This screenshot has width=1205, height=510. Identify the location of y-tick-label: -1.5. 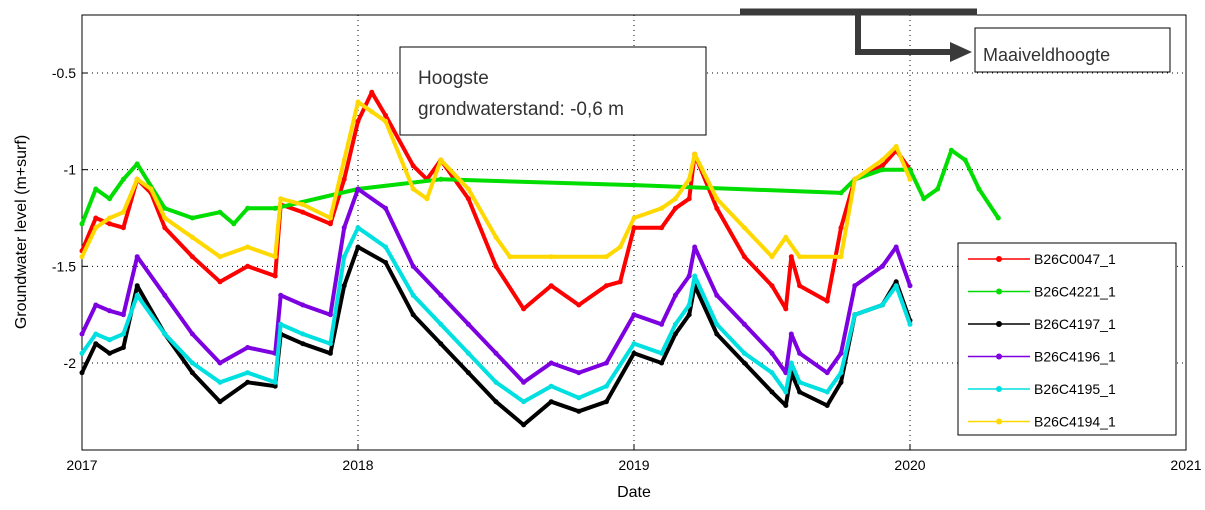
(64, 266).